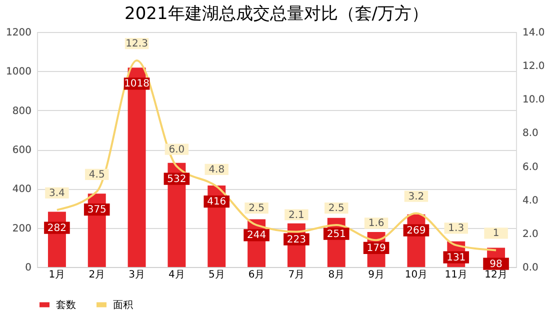 The image size is (550, 320). What do you see at coordinates (456, 275) in the screenshot?
I see `x-tick-label: 11月` at bounding box center [456, 275].